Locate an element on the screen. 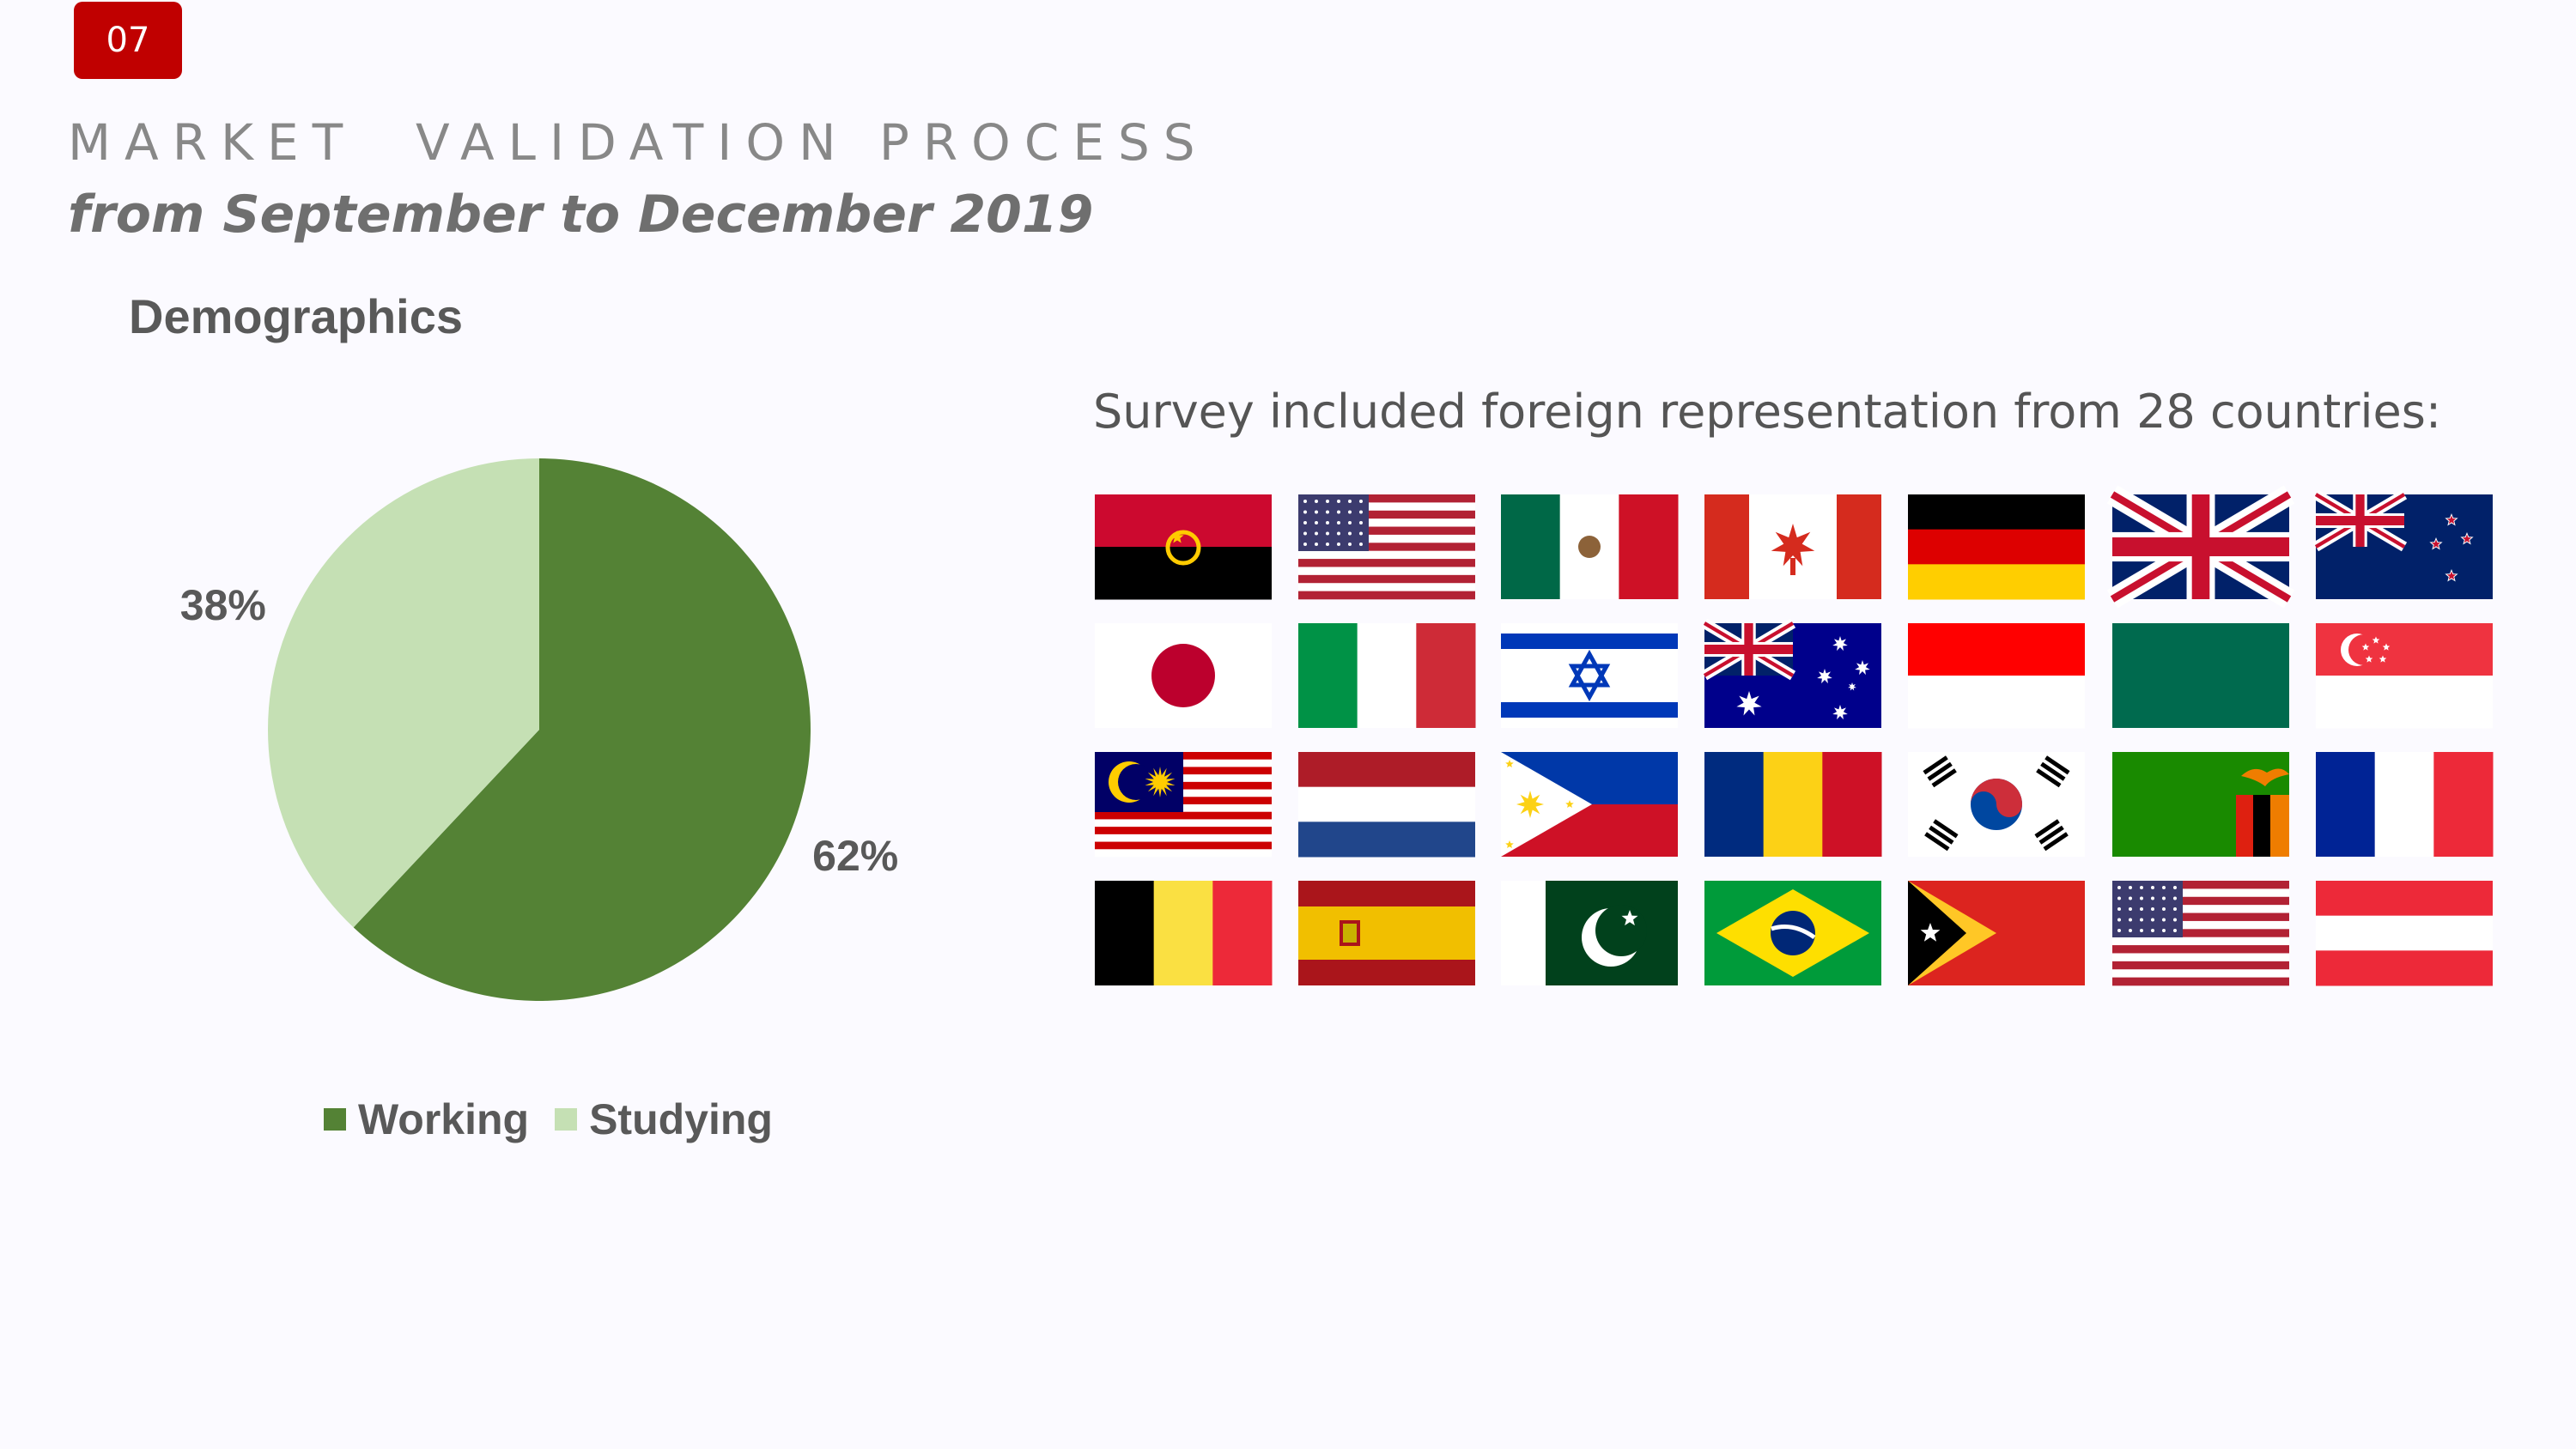 The image size is (2576, 1449). legend-item-working: Working is located at coordinates (426, 1119).